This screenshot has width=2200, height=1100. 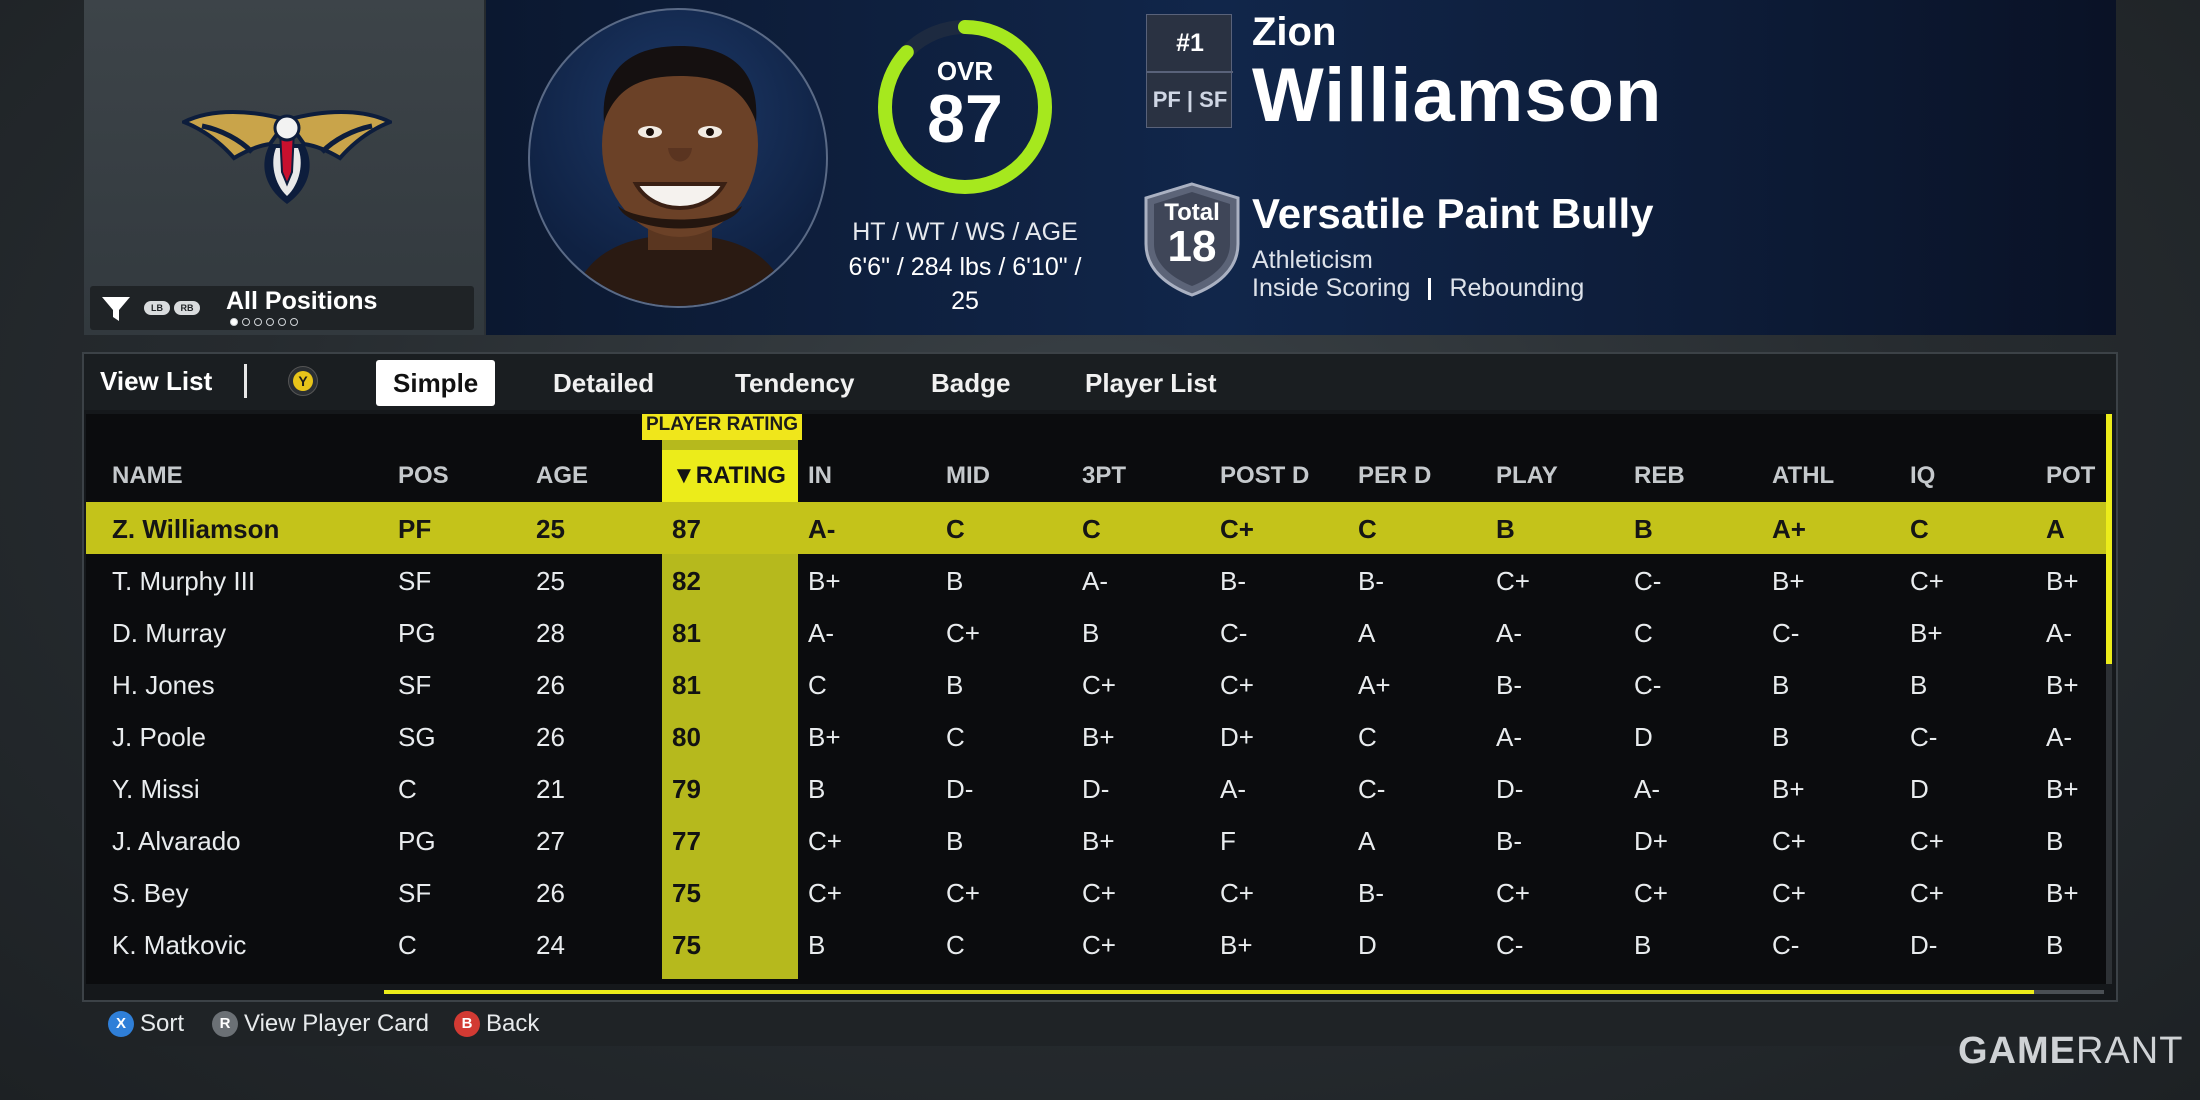 What do you see at coordinates (1233, 581) in the screenshot?
I see `cell-post-d: B-` at bounding box center [1233, 581].